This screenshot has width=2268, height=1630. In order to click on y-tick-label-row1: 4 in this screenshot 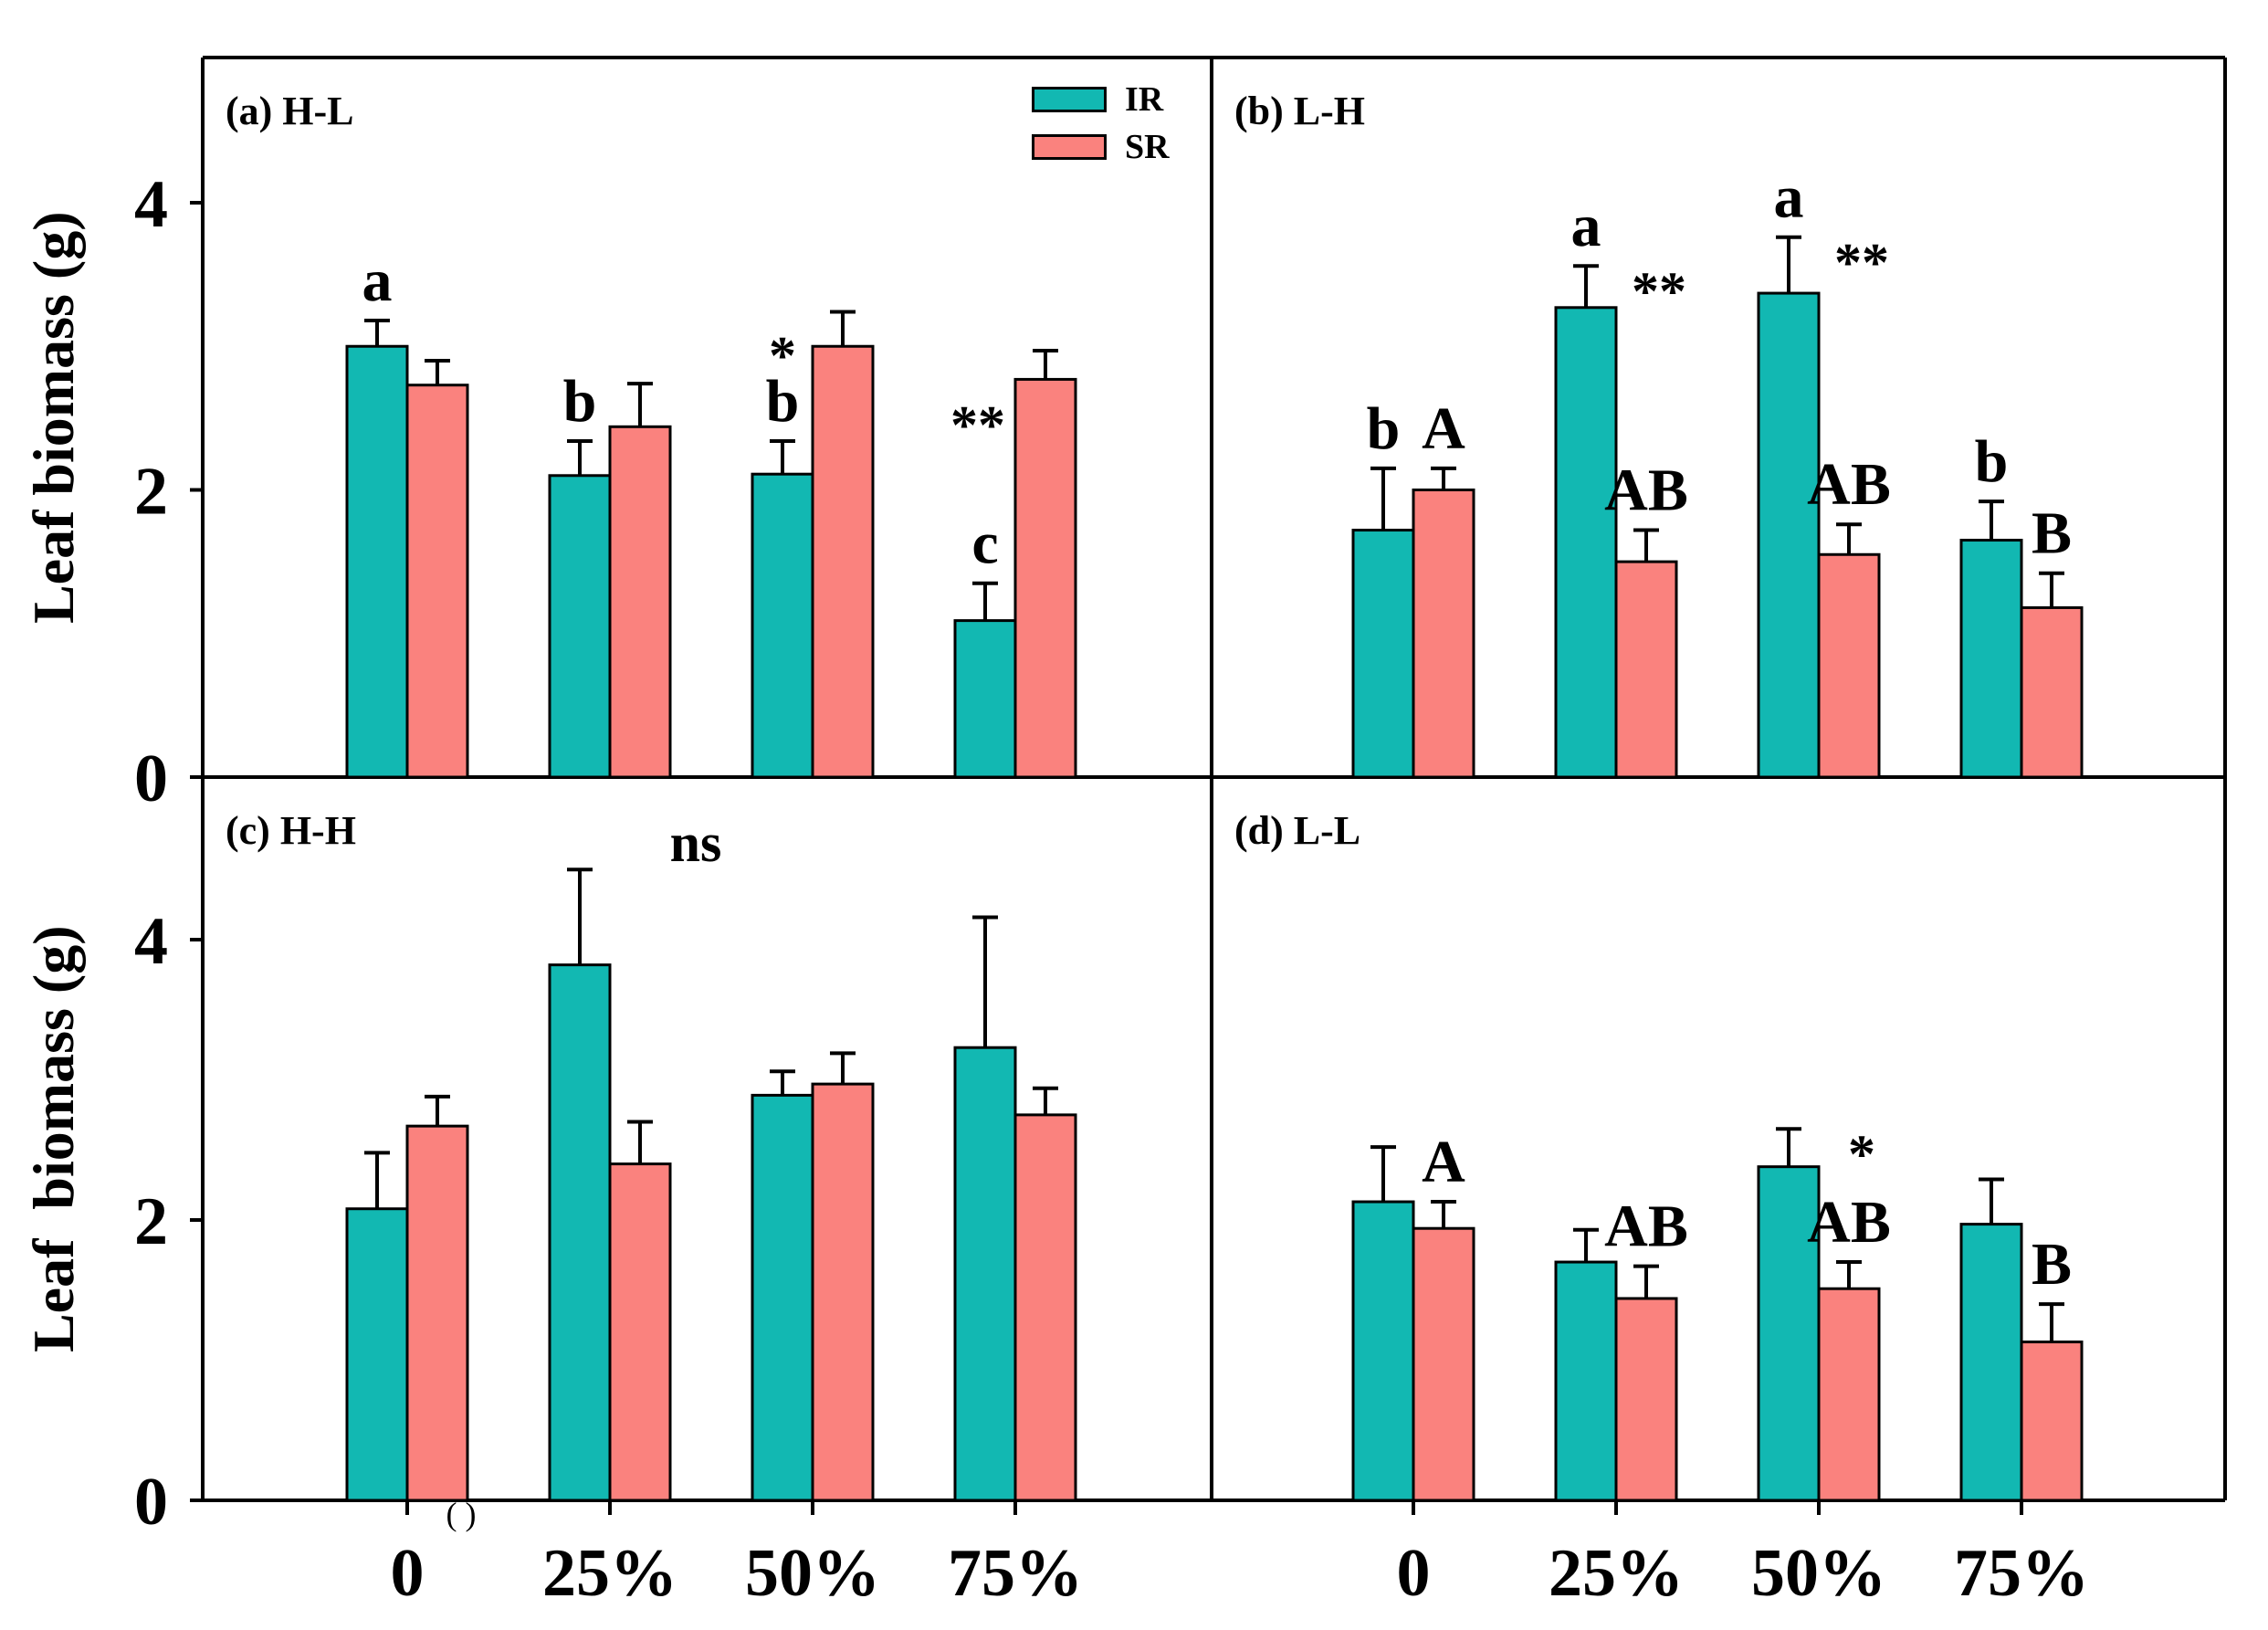, I will do `click(151, 941)`.